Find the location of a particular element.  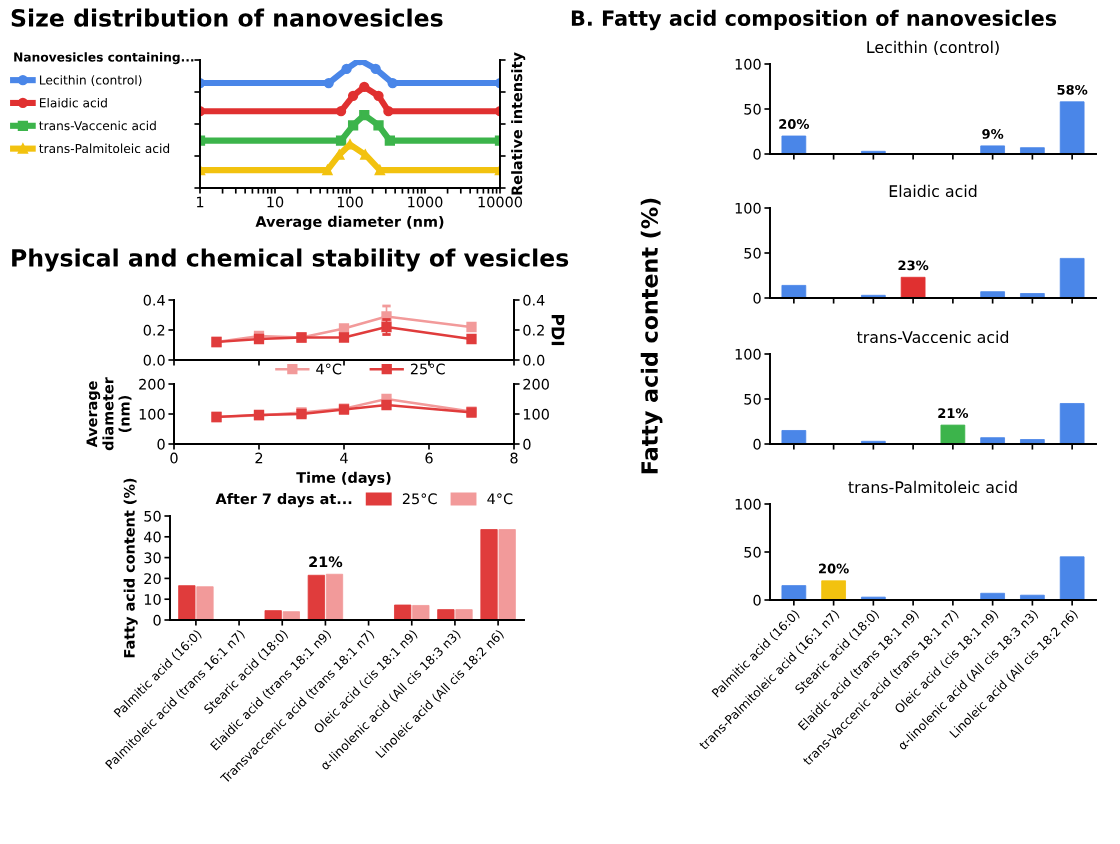

y2-axis-title: PDI is located at coordinates (558, 330).